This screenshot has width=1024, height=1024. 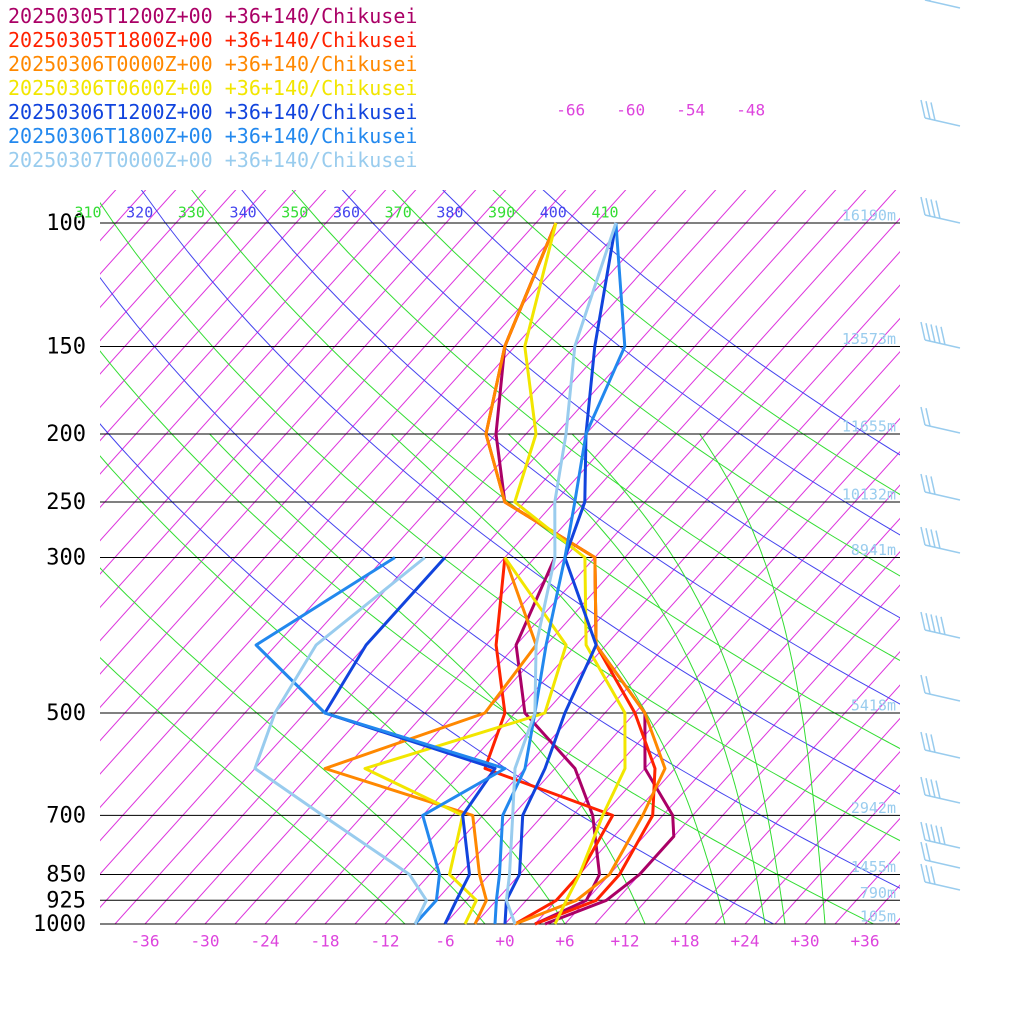 I want to click on temperature-tick-label: -6, so click(x=444, y=941).